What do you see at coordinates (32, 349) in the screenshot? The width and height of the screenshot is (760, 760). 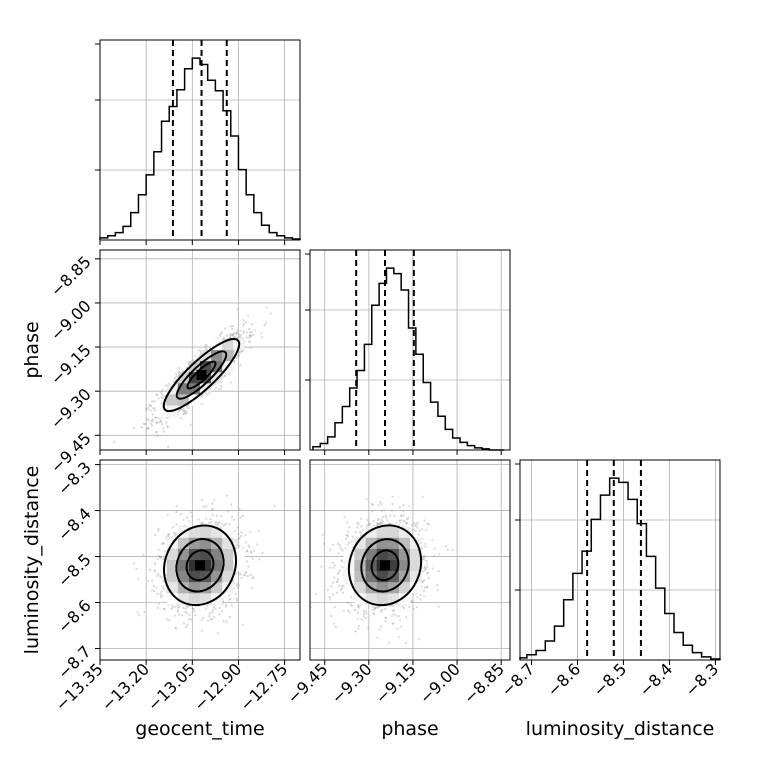 I see `y-axis-label-phase: phase` at bounding box center [32, 349].